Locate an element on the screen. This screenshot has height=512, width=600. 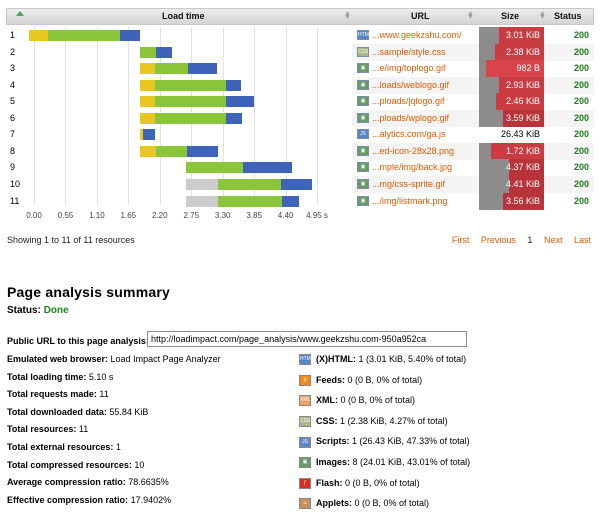
resource-type-row: ƒ Flash: 0 (0 B, 0% of total) is located at coordinates (359, 483).